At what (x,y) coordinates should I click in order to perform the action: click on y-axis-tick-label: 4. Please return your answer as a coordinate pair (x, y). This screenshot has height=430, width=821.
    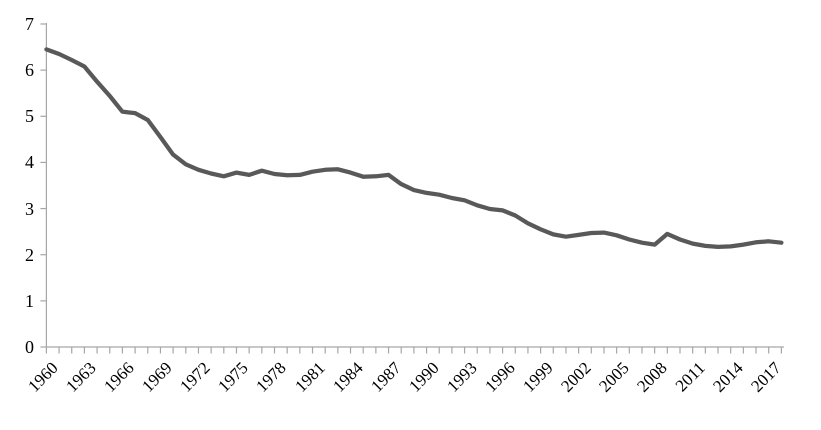
    Looking at the image, I should click on (29, 162).